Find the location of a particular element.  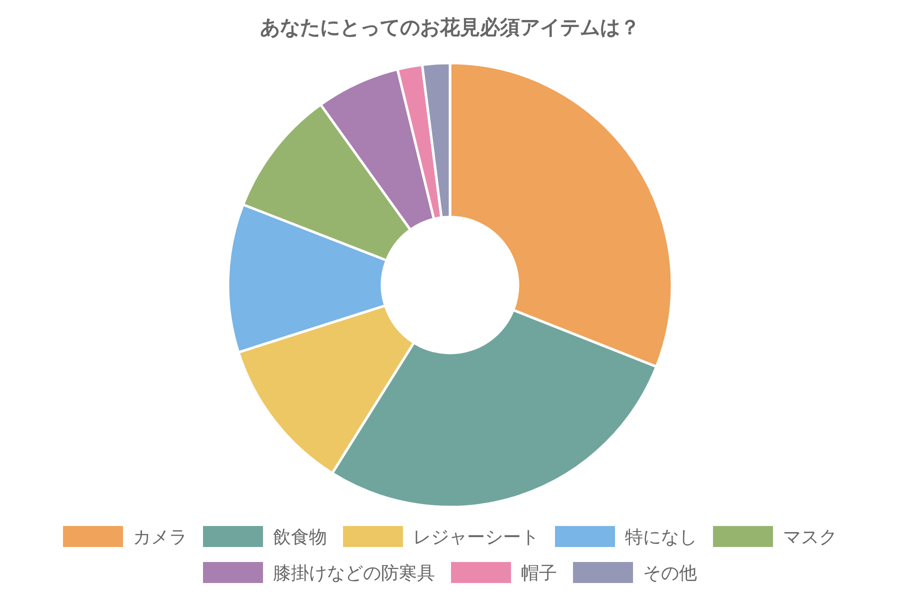

legend-label: カメラ is located at coordinates (160, 537).